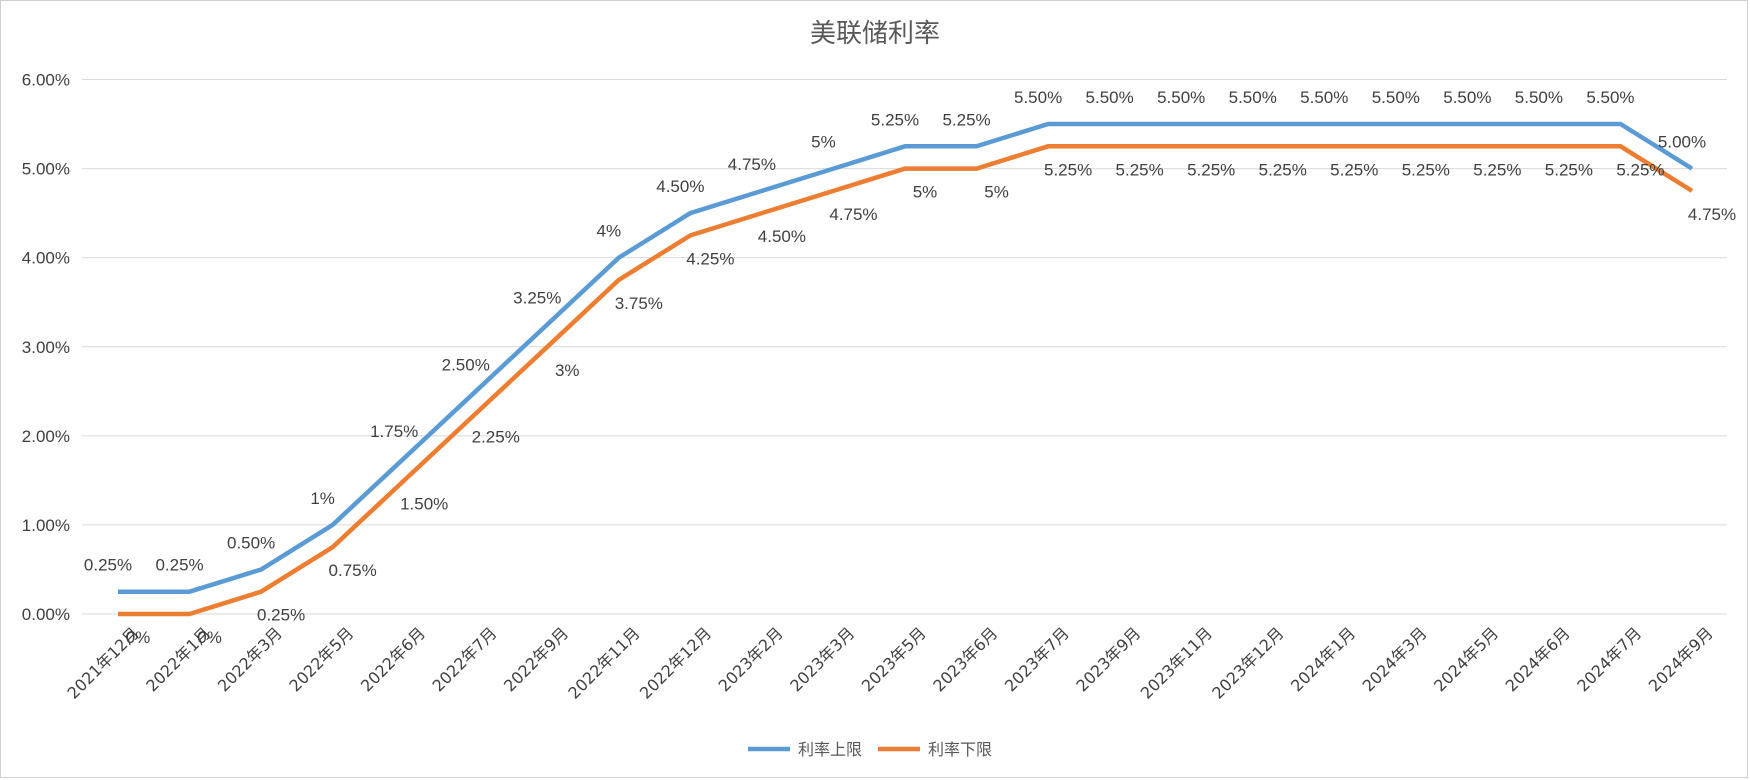 This screenshot has width=1750, height=780. I want to click on x-tick-label: 2022年9月, so click(536, 659).